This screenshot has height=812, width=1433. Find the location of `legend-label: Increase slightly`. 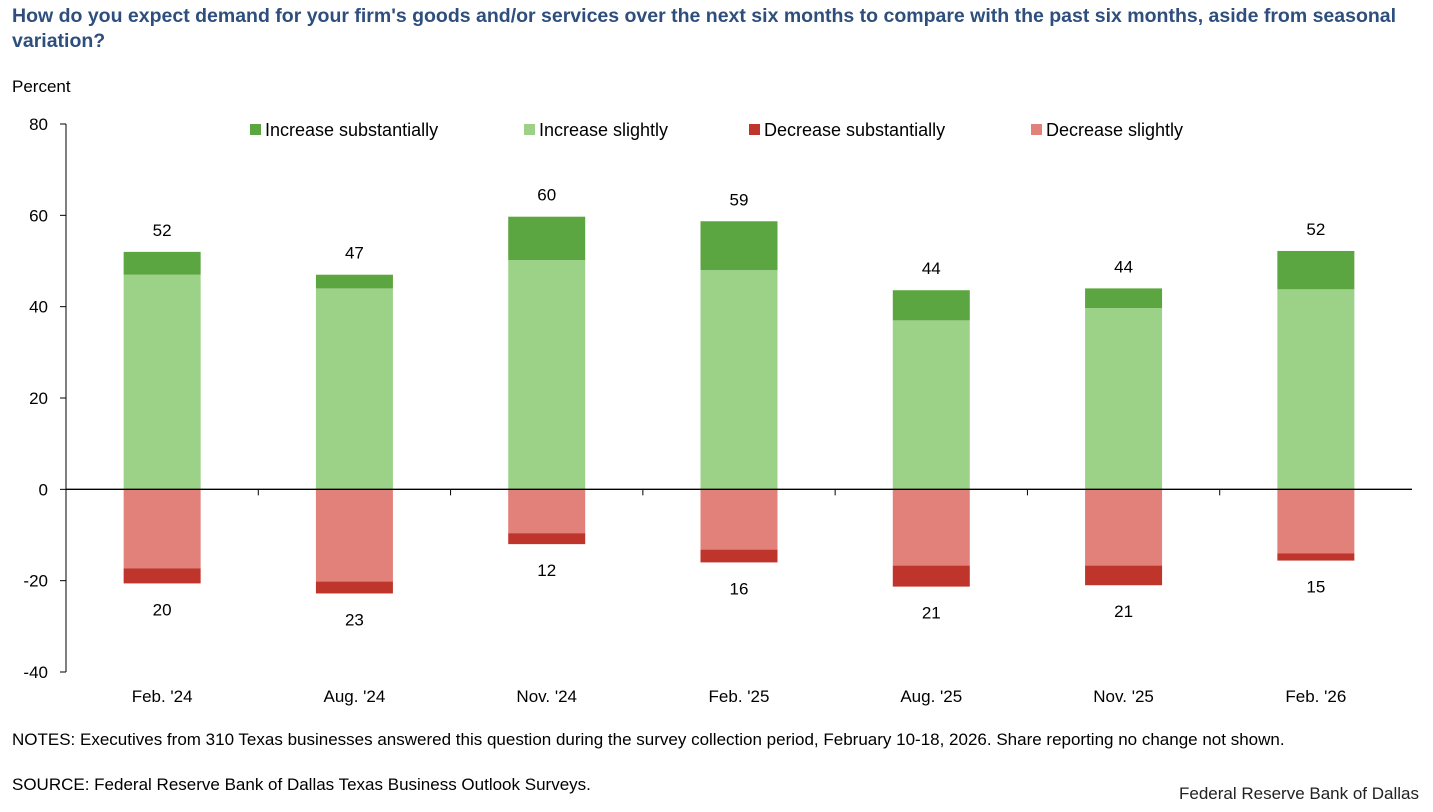

legend-label: Increase slightly is located at coordinates (603, 130).